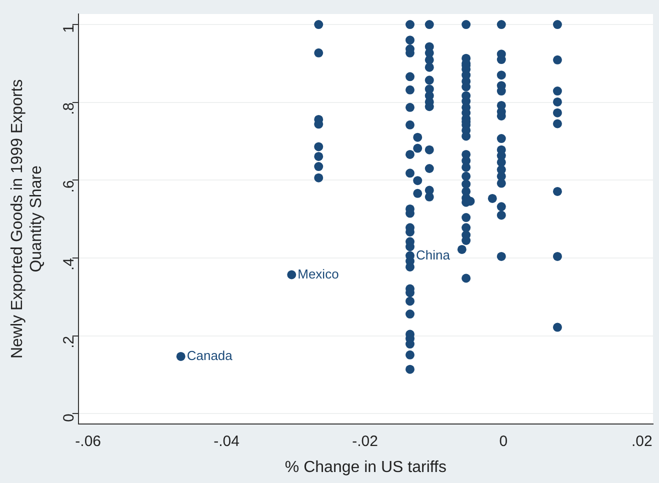  I want to click on y-tick-label: .4, so click(69, 264).